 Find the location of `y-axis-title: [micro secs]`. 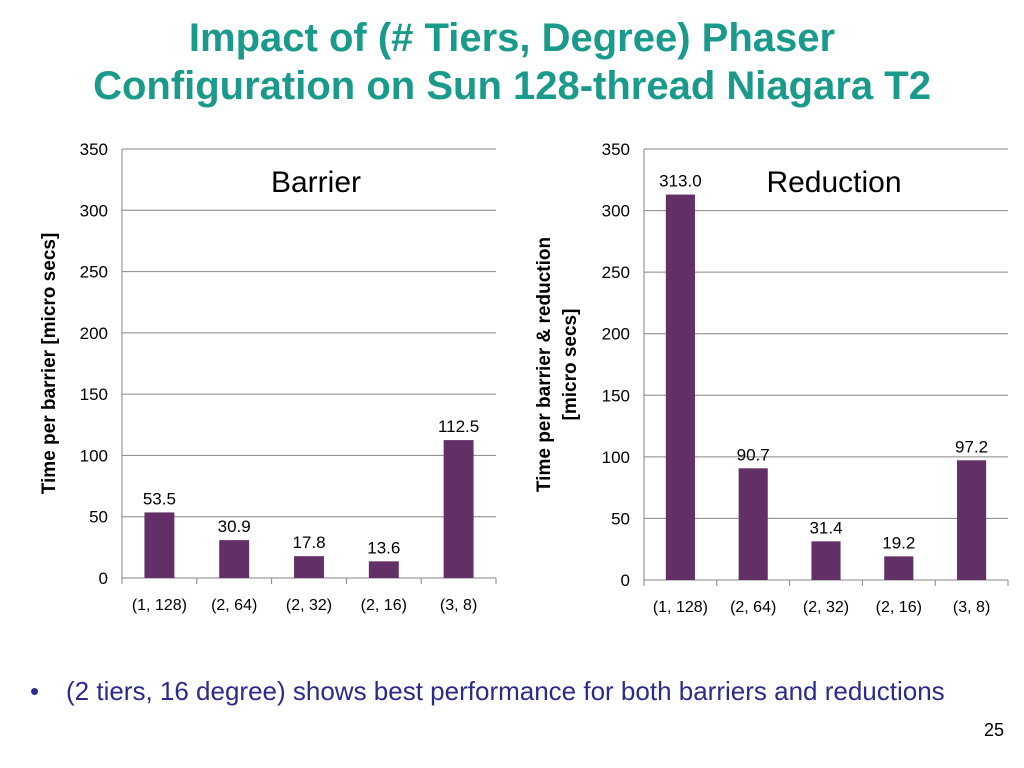

y-axis-title: [micro secs] is located at coordinates (570, 365).